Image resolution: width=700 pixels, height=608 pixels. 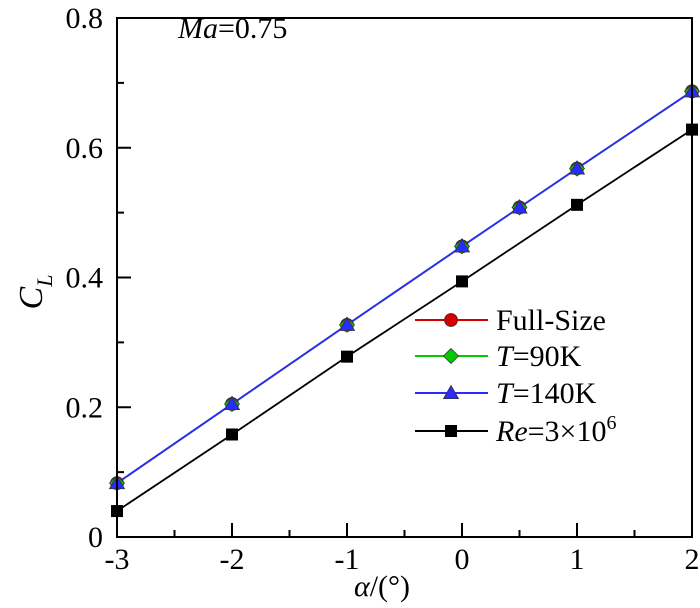 I want to click on legend-label: T=90K, so click(x=539, y=356).